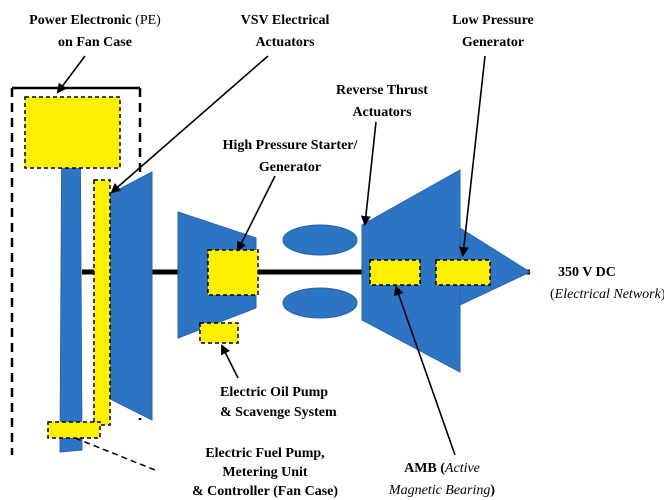 The height and width of the screenshot is (500, 664). Describe the element at coordinates (424, 468) in the screenshot. I see `label-part: AMB (` at that location.